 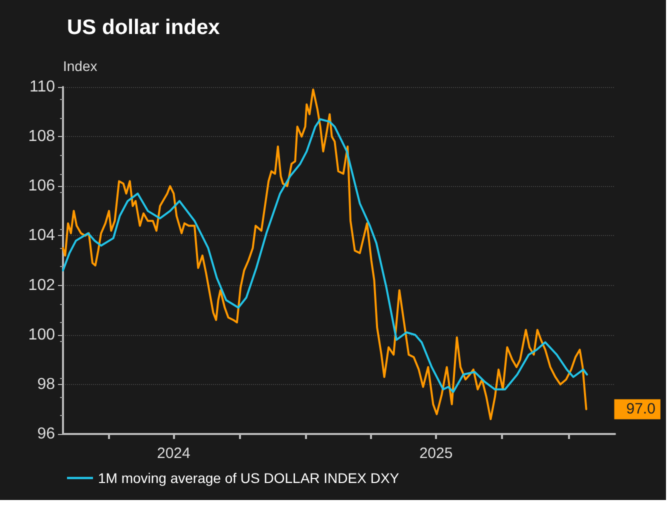 I want to click on y-tick-label: 104, so click(x=42, y=235).